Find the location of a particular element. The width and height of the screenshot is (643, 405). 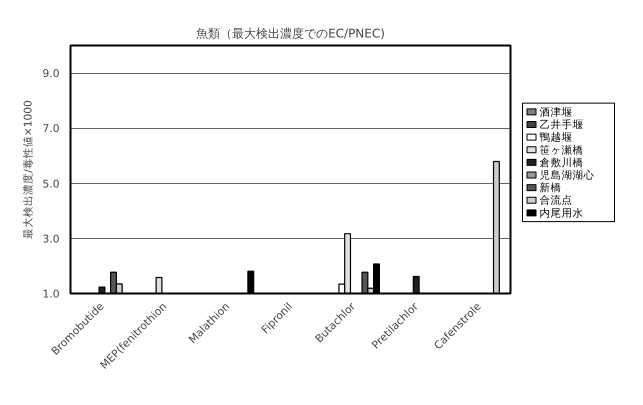

legend-label: 乙井手堰 is located at coordinates (562, 125).